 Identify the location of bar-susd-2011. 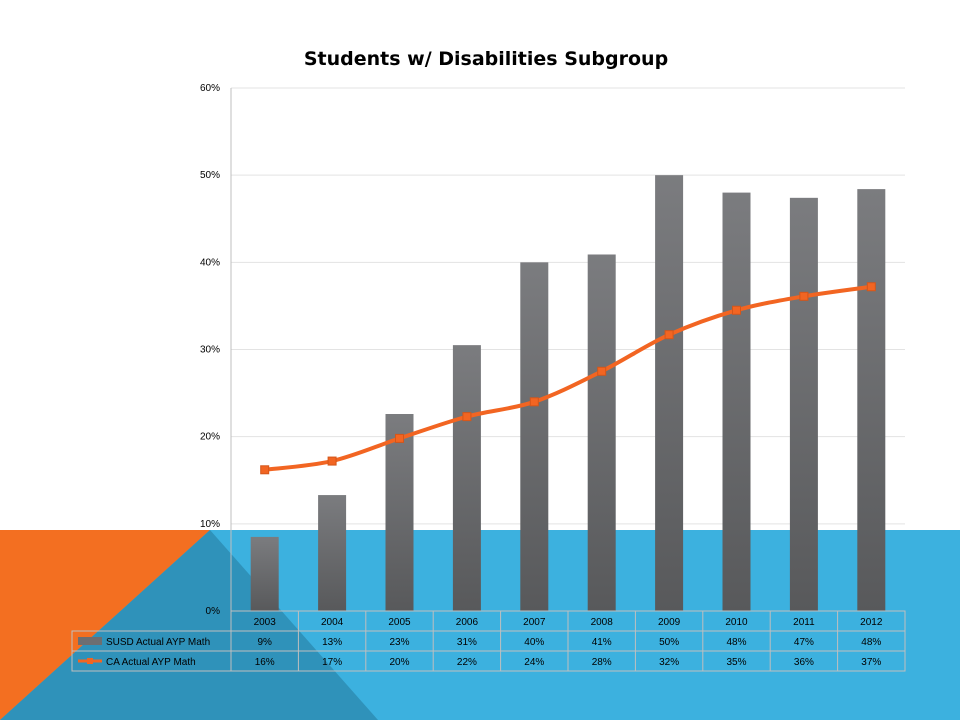
(803, 404).